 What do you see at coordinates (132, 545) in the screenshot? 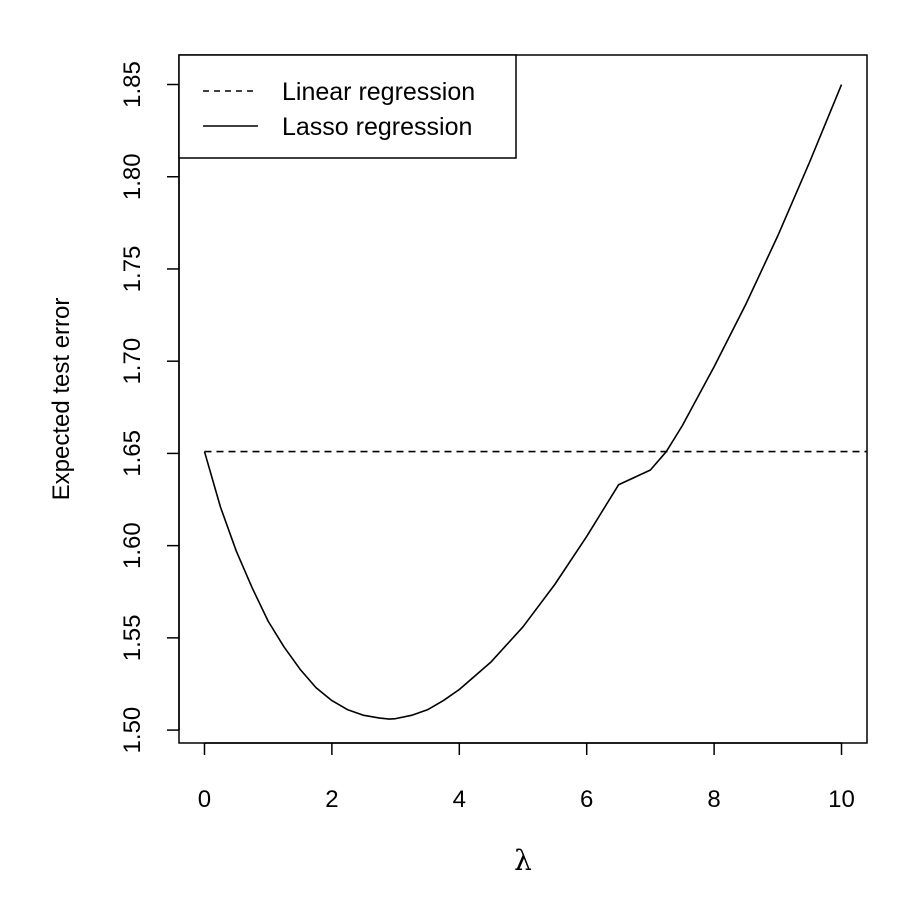
I see `y-tick-label: 1.60` at bounding box center [132, 545].